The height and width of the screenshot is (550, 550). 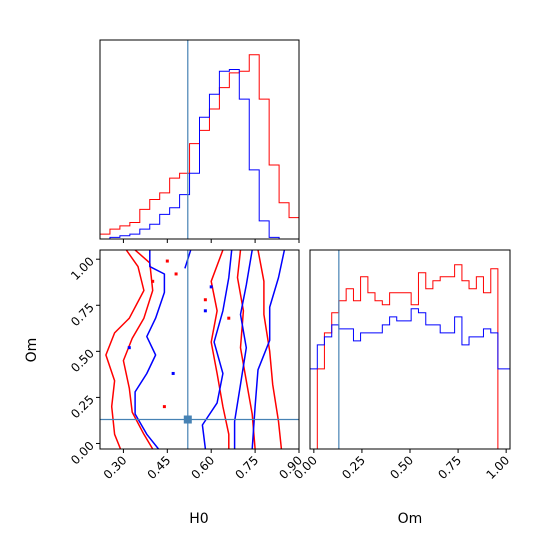 I want to click on Om-hist-x-tick-label-2: 0.50, so click(x=401, y=467).